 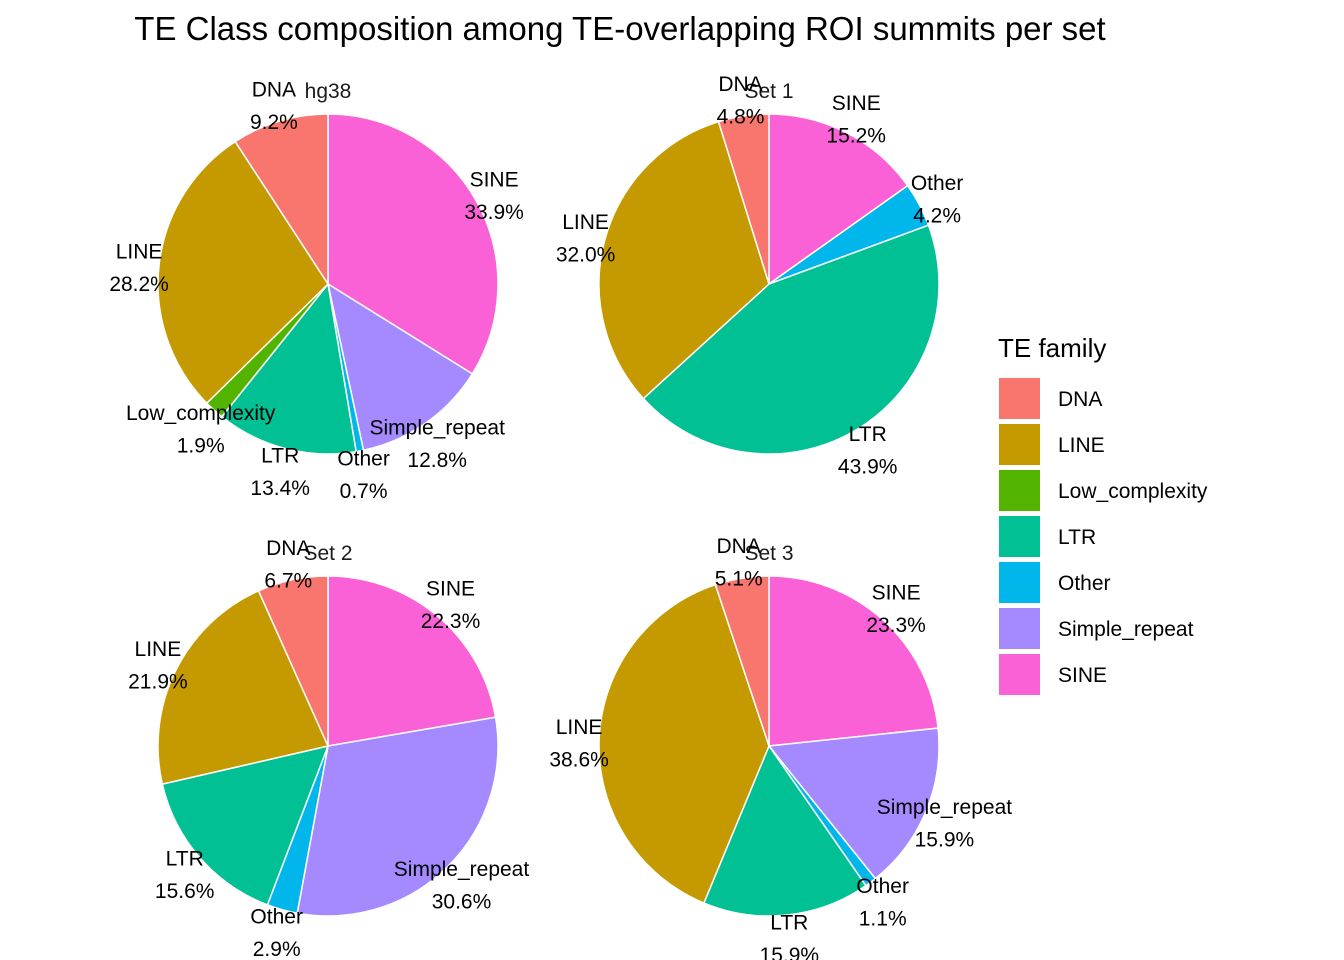 What do you see at coordinates (1081, 445) in the screenshot?
I see `legend-label: LINE` at bounding box center [1081, 445].